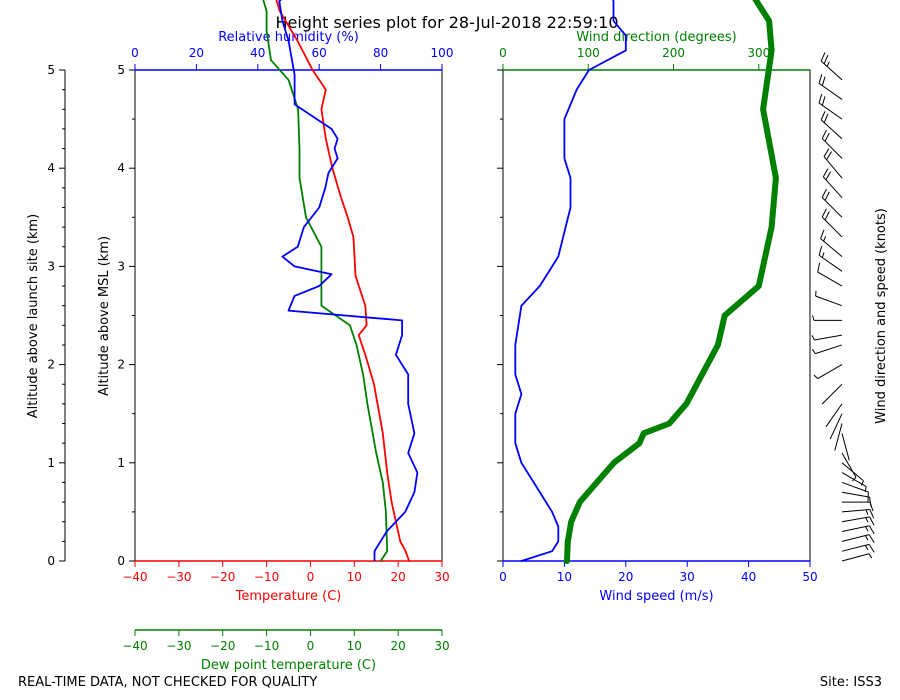 This screenshot has height=700, width=900. What do you see at coordinates (311, 646) in the screenshot?
I see `dewpoint-tick-label: 0` at bounding box center [311, 646].